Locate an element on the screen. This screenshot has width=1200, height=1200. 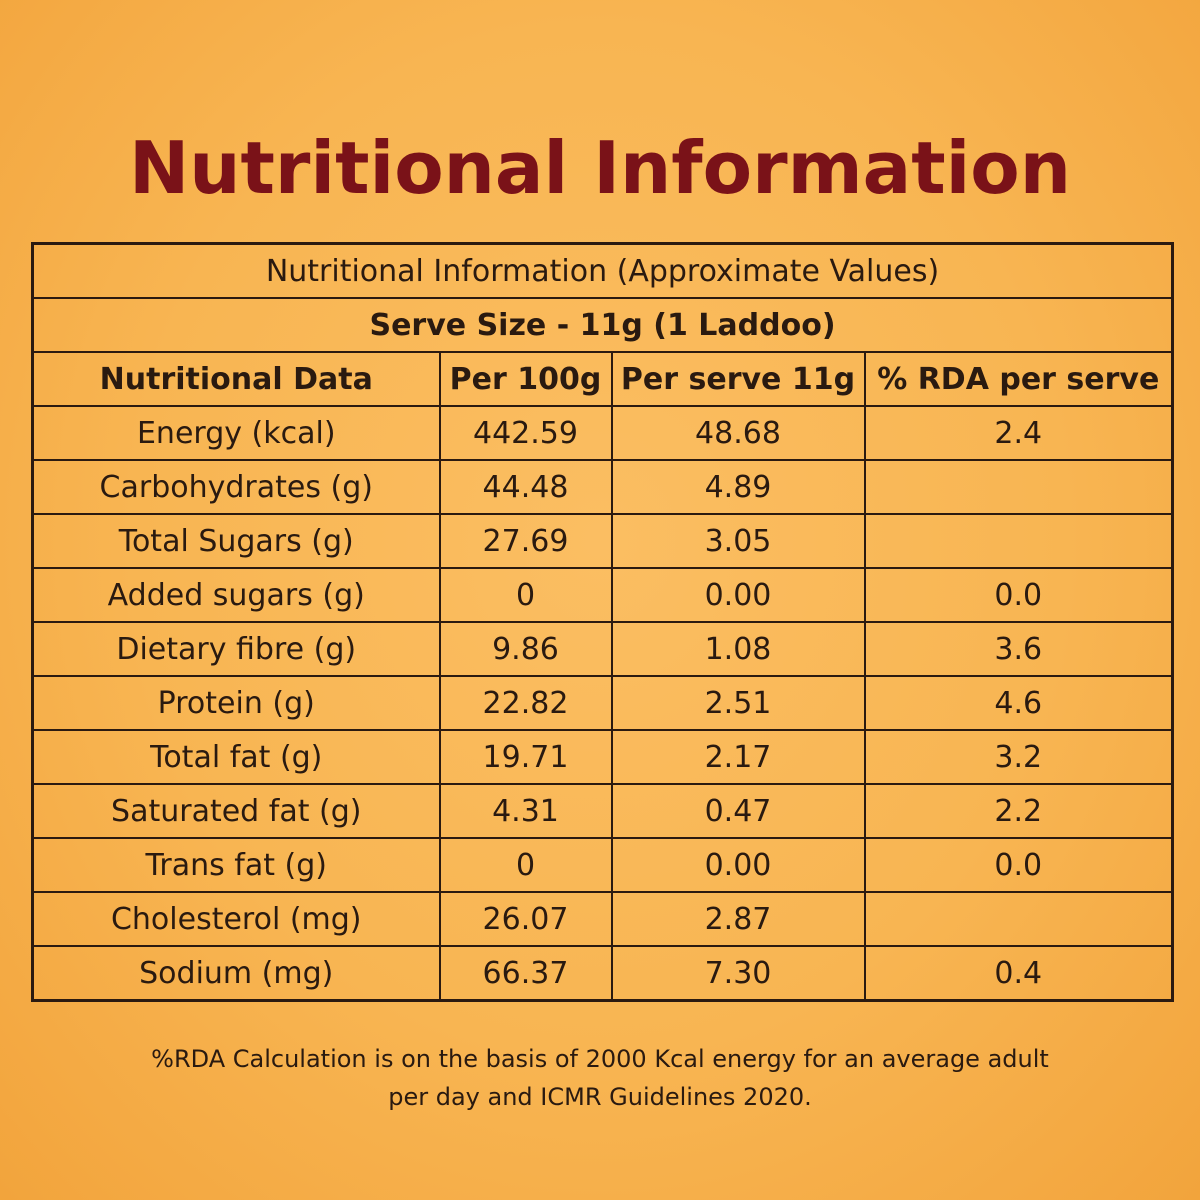
per-serve-value: 1.08 is located at coordinates (738, 649).